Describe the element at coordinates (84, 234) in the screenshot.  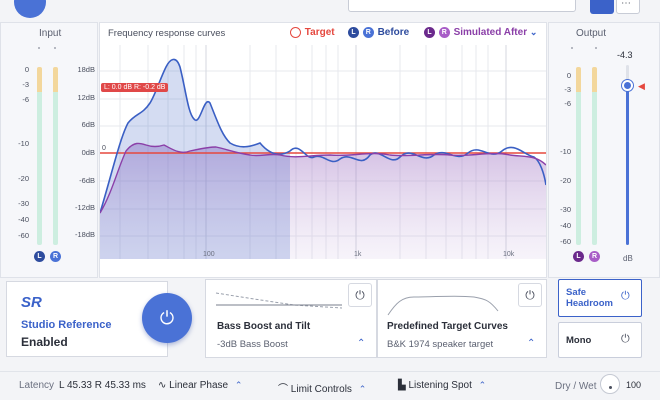
I see `graph-db-tick: -18dB` at that location.